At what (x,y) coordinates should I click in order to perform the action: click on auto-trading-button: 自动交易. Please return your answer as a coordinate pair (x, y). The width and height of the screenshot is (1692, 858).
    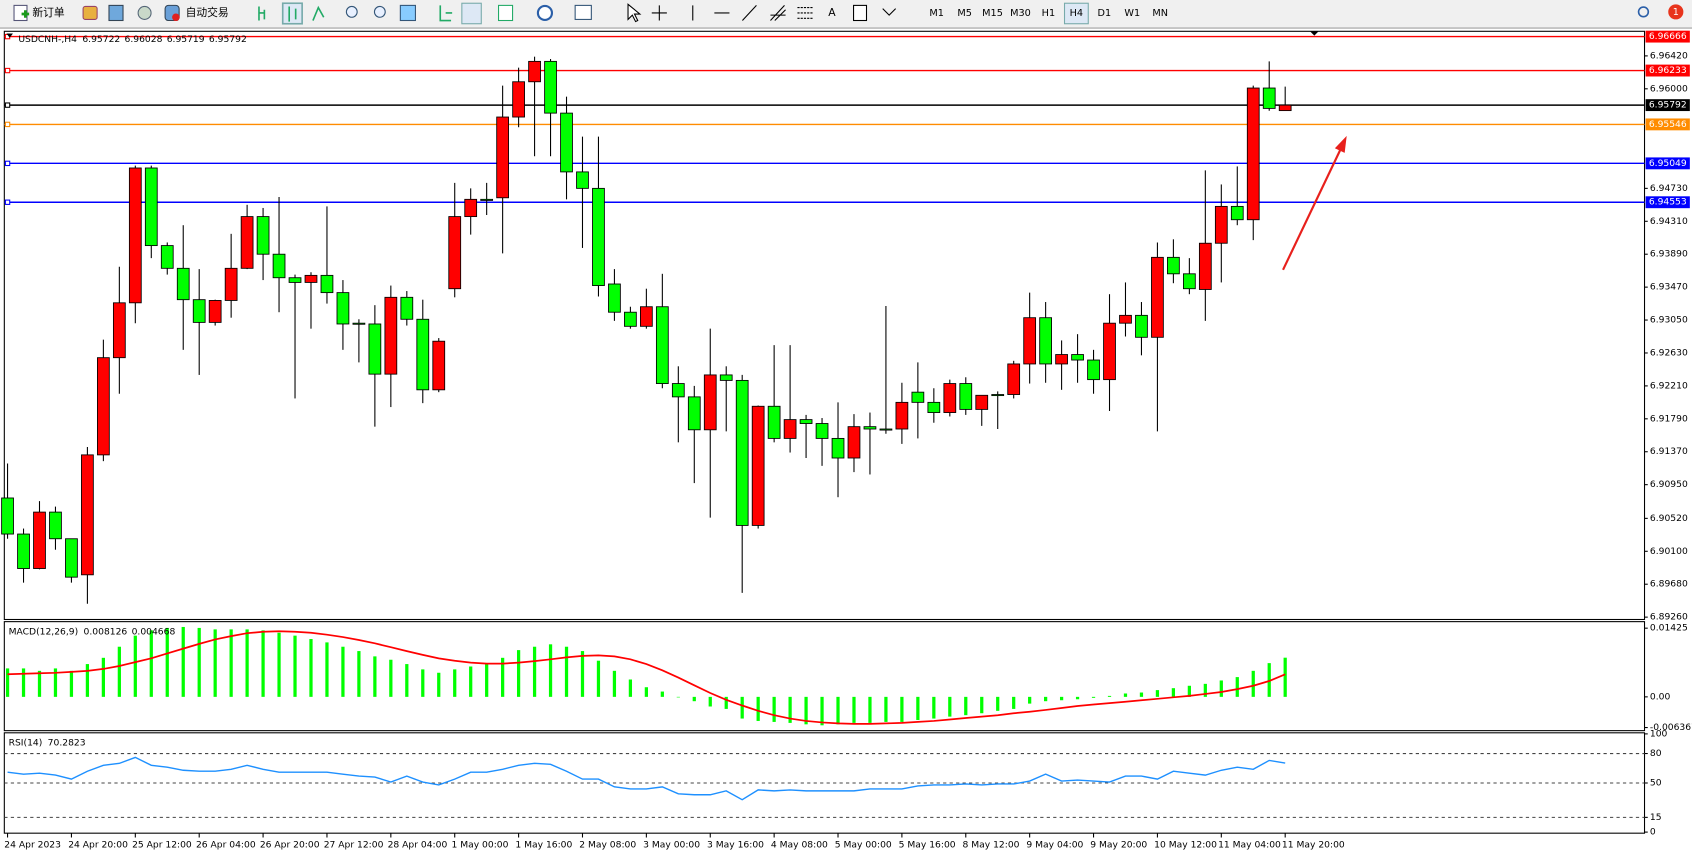
    Looking at the image, I should click on (196, 13).